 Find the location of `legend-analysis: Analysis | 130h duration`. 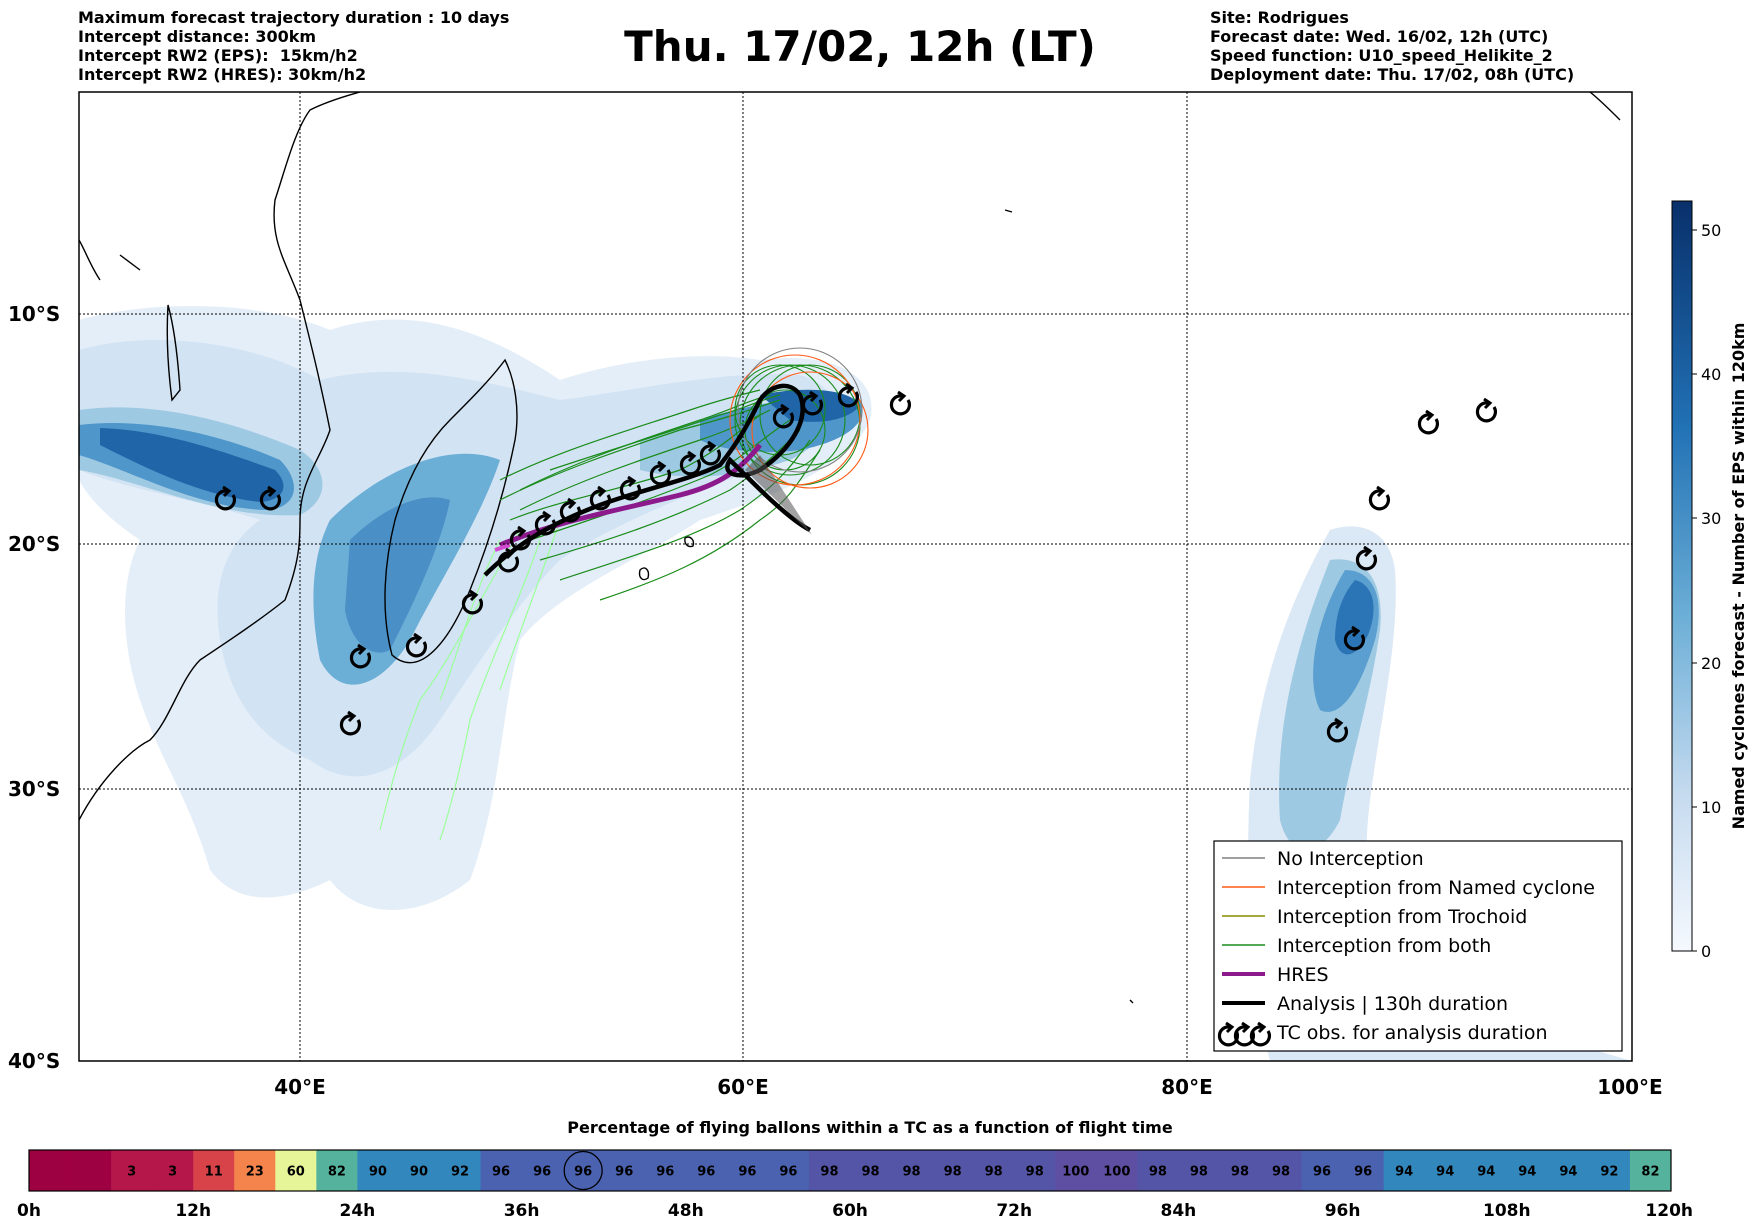

legend-analysis: Analysis | 130h duration is located at coordinates (1392, 1004).